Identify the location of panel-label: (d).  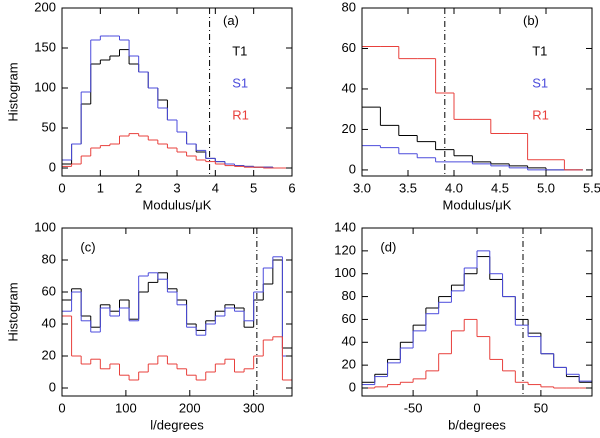
(388, 247).